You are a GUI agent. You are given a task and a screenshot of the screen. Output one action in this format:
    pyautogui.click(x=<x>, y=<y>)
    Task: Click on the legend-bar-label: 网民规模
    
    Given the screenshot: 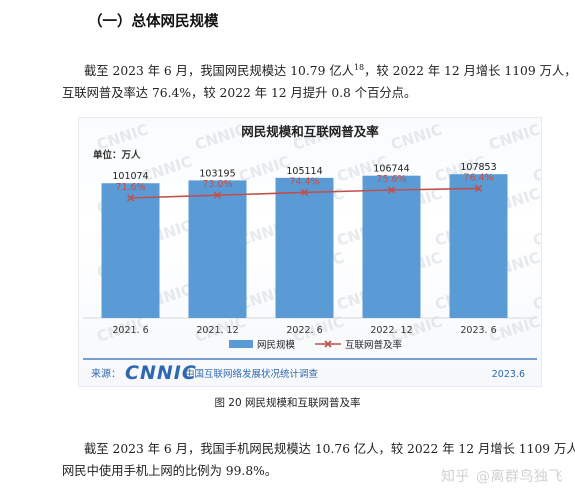 What is the action you would take?
    pyautogui.click(x=276, y=345)
    